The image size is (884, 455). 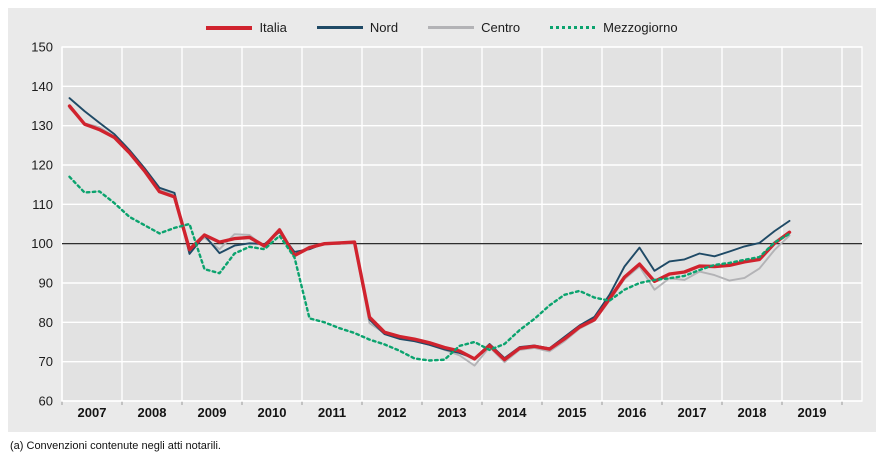 What do you see at coordinates (273, 27) in the screenshot?
I see `legend-label-italia: Italia` at bounding box center [273, 27].